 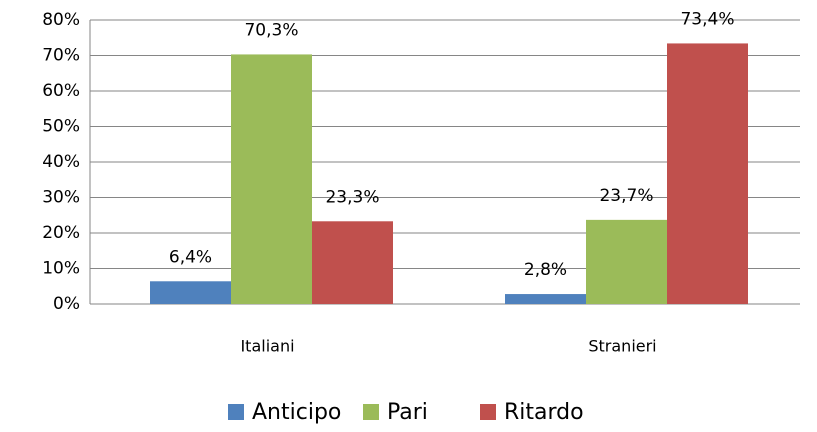 I want to click on legend-label: Anticipo, so click(x=296, y=412).